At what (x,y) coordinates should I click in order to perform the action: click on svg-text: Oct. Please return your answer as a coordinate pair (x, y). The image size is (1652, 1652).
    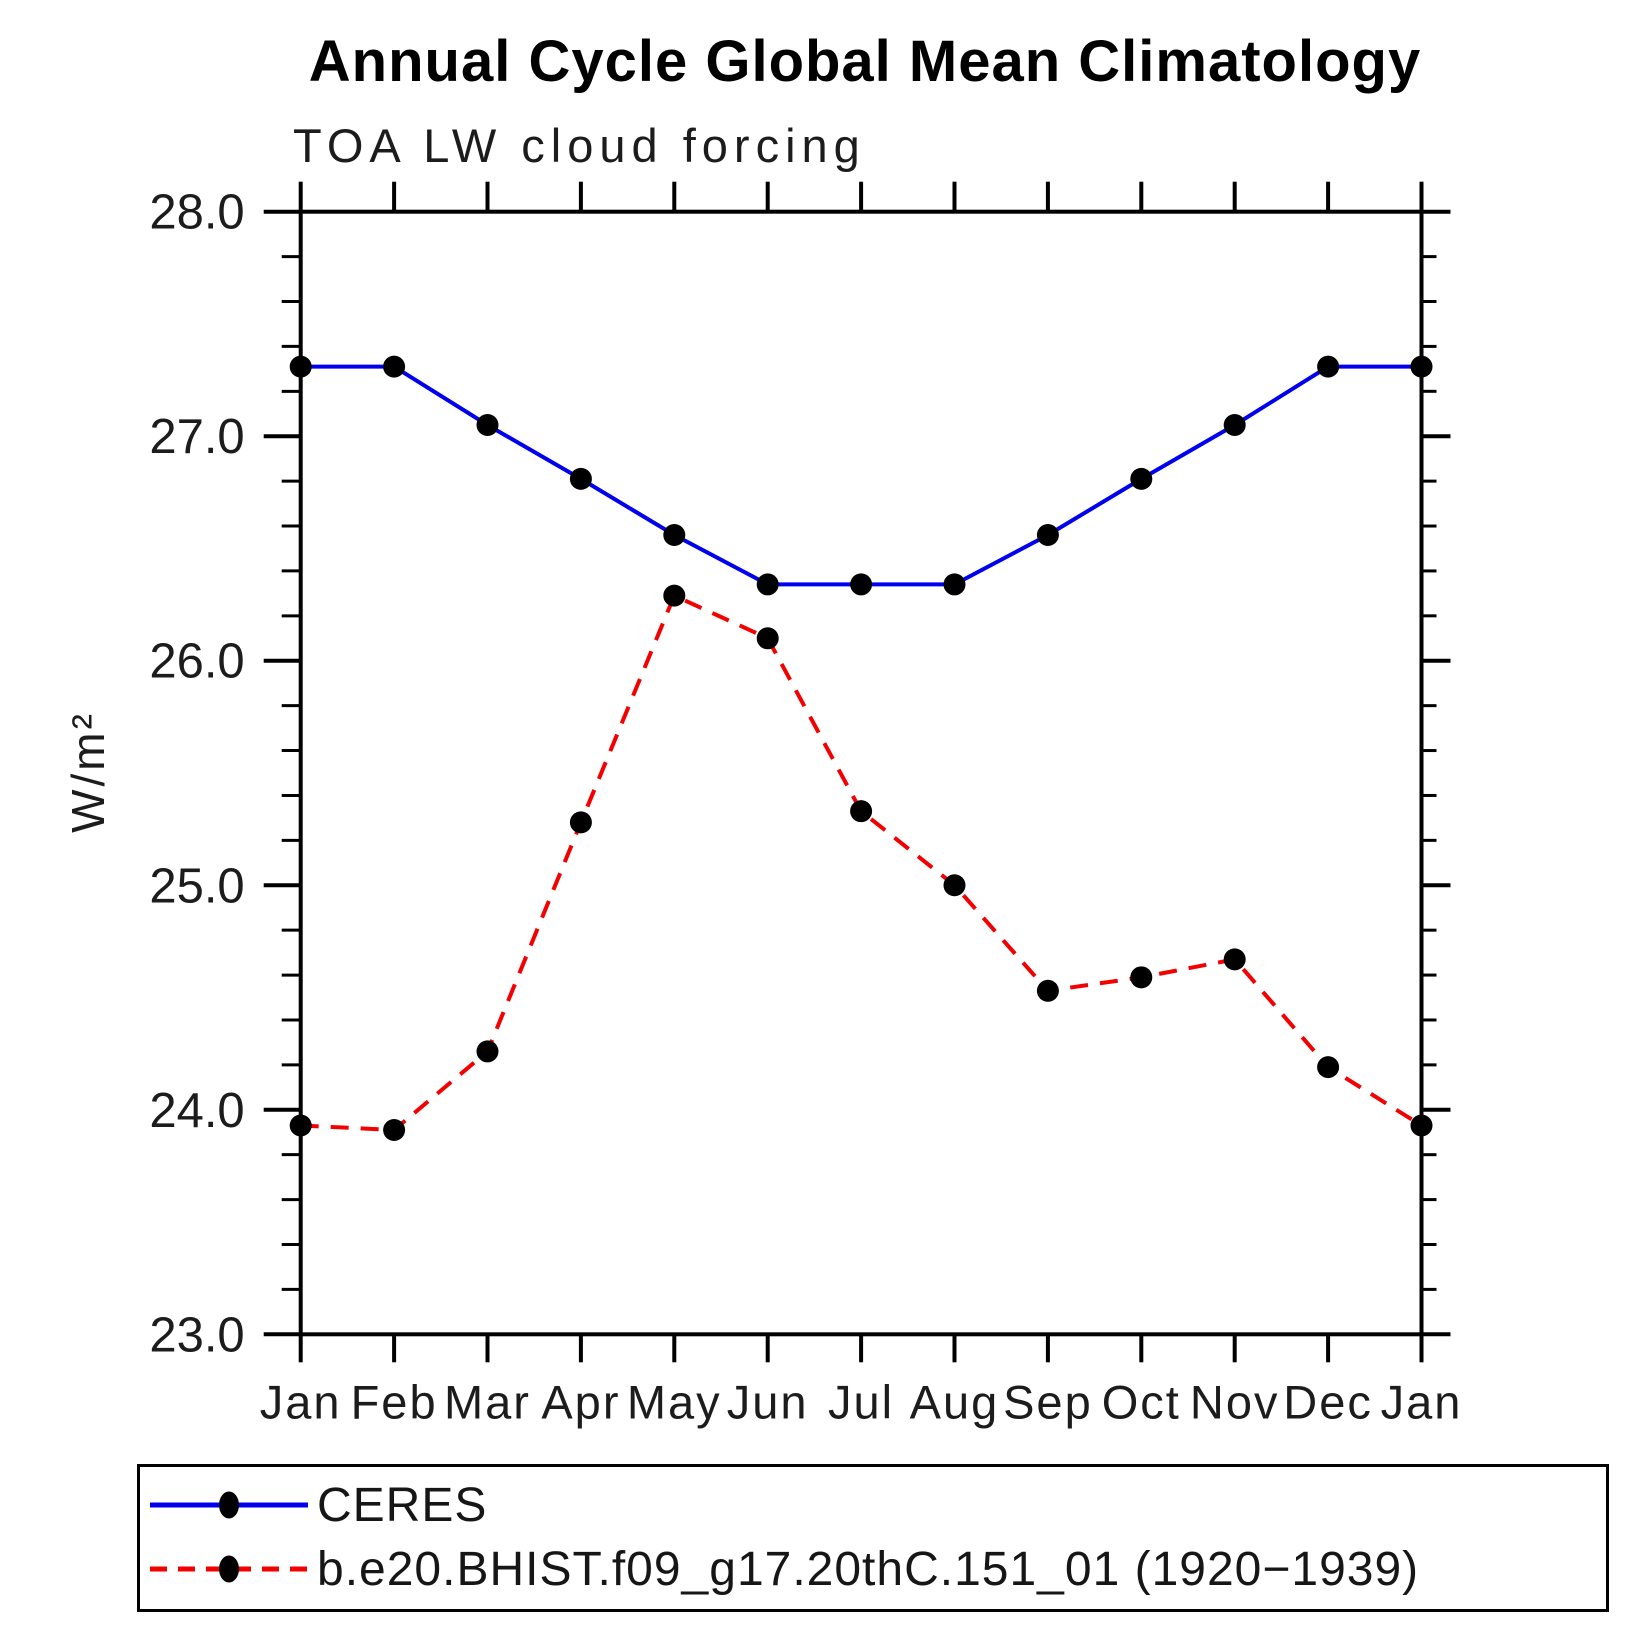
    Looking at the image, I should click on (1141, 1401).